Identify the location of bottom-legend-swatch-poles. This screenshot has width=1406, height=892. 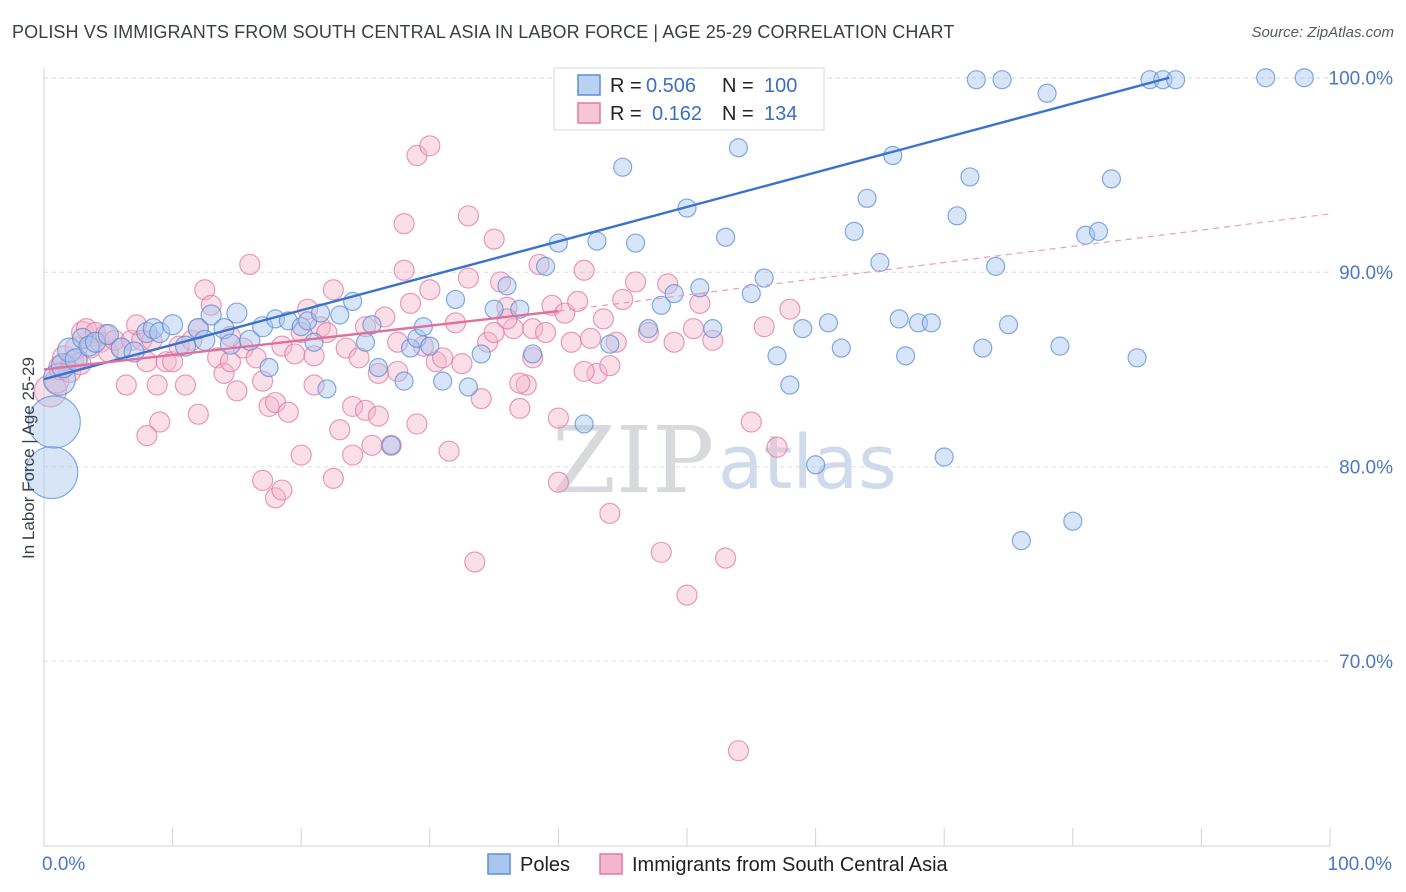
(499, 864).